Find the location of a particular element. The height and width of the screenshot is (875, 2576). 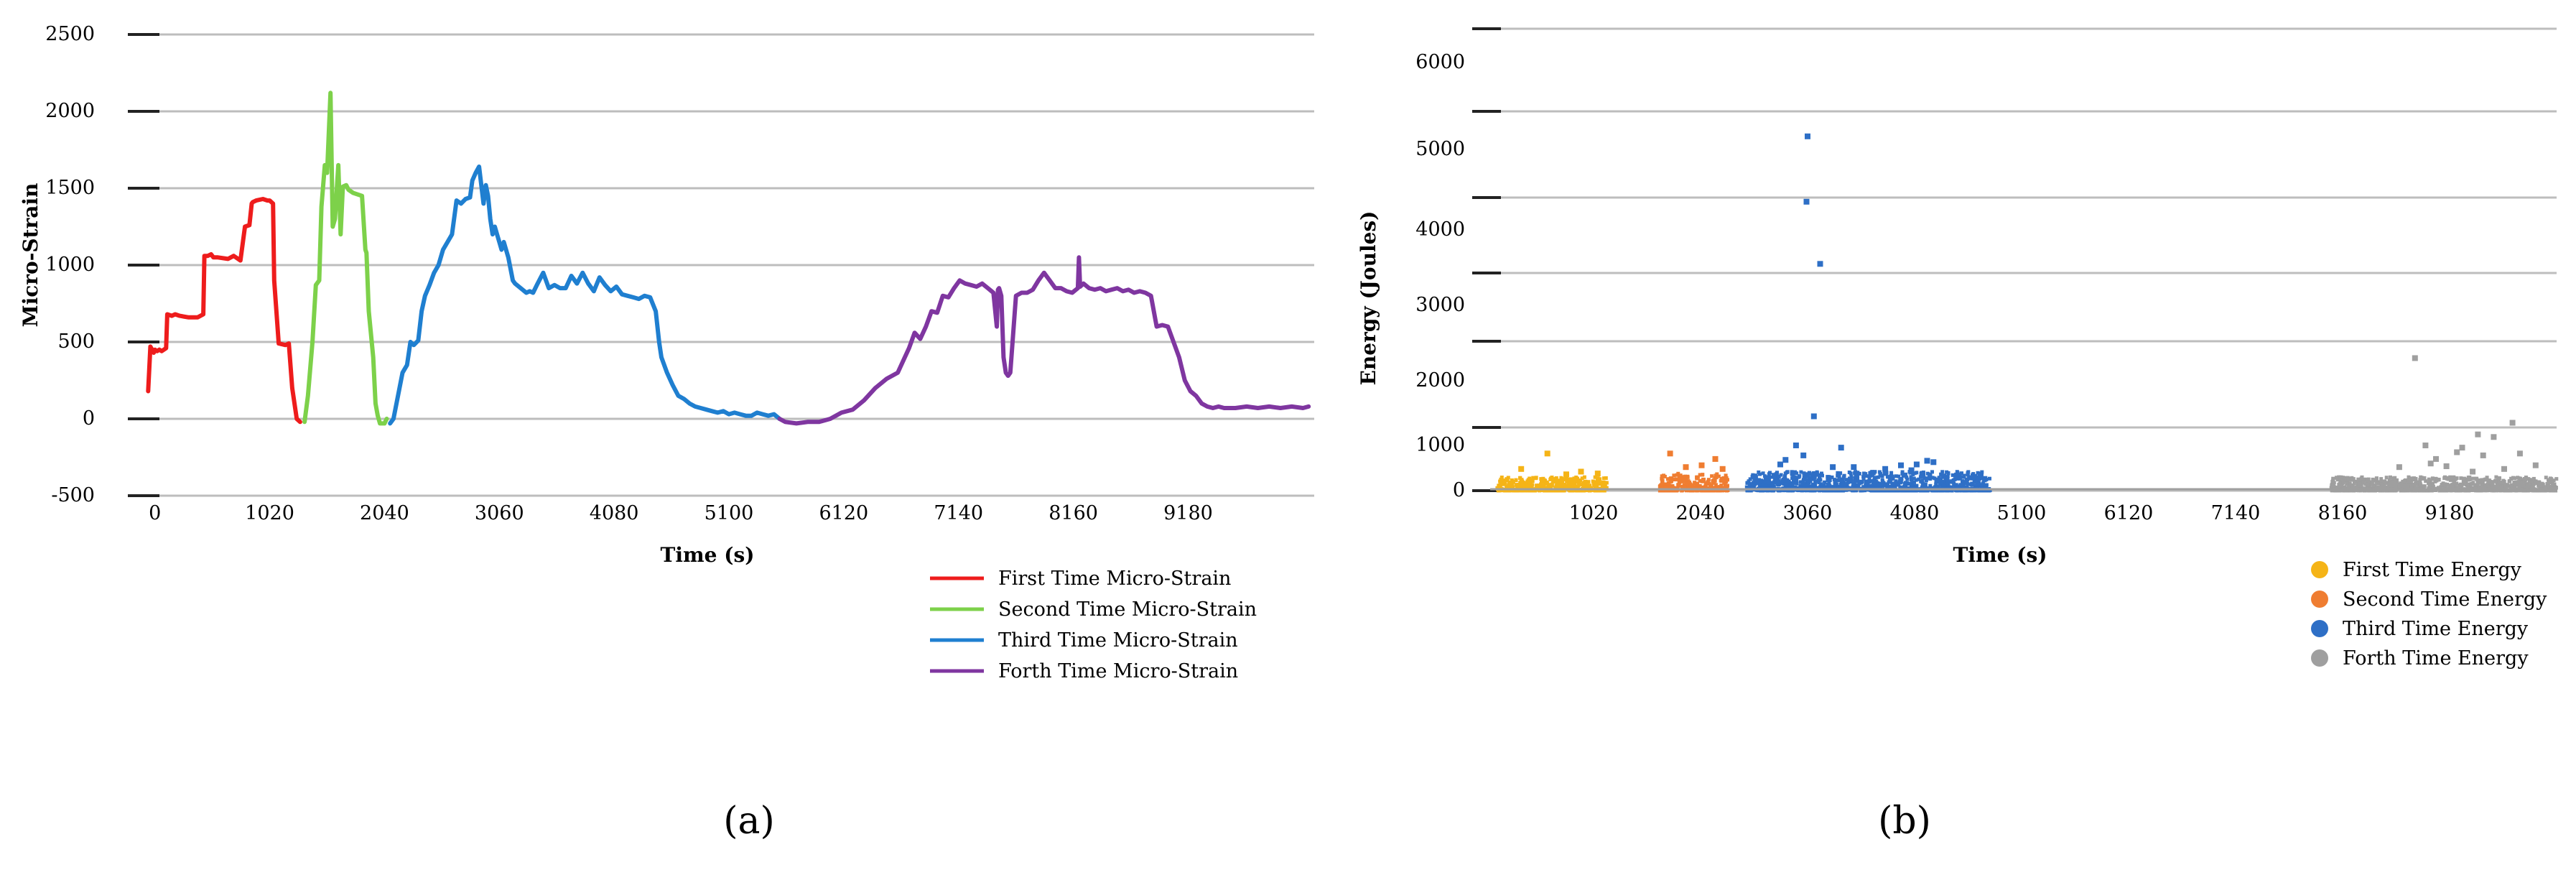

x-tick-label: 7140 is located at coordinates (958, 513).